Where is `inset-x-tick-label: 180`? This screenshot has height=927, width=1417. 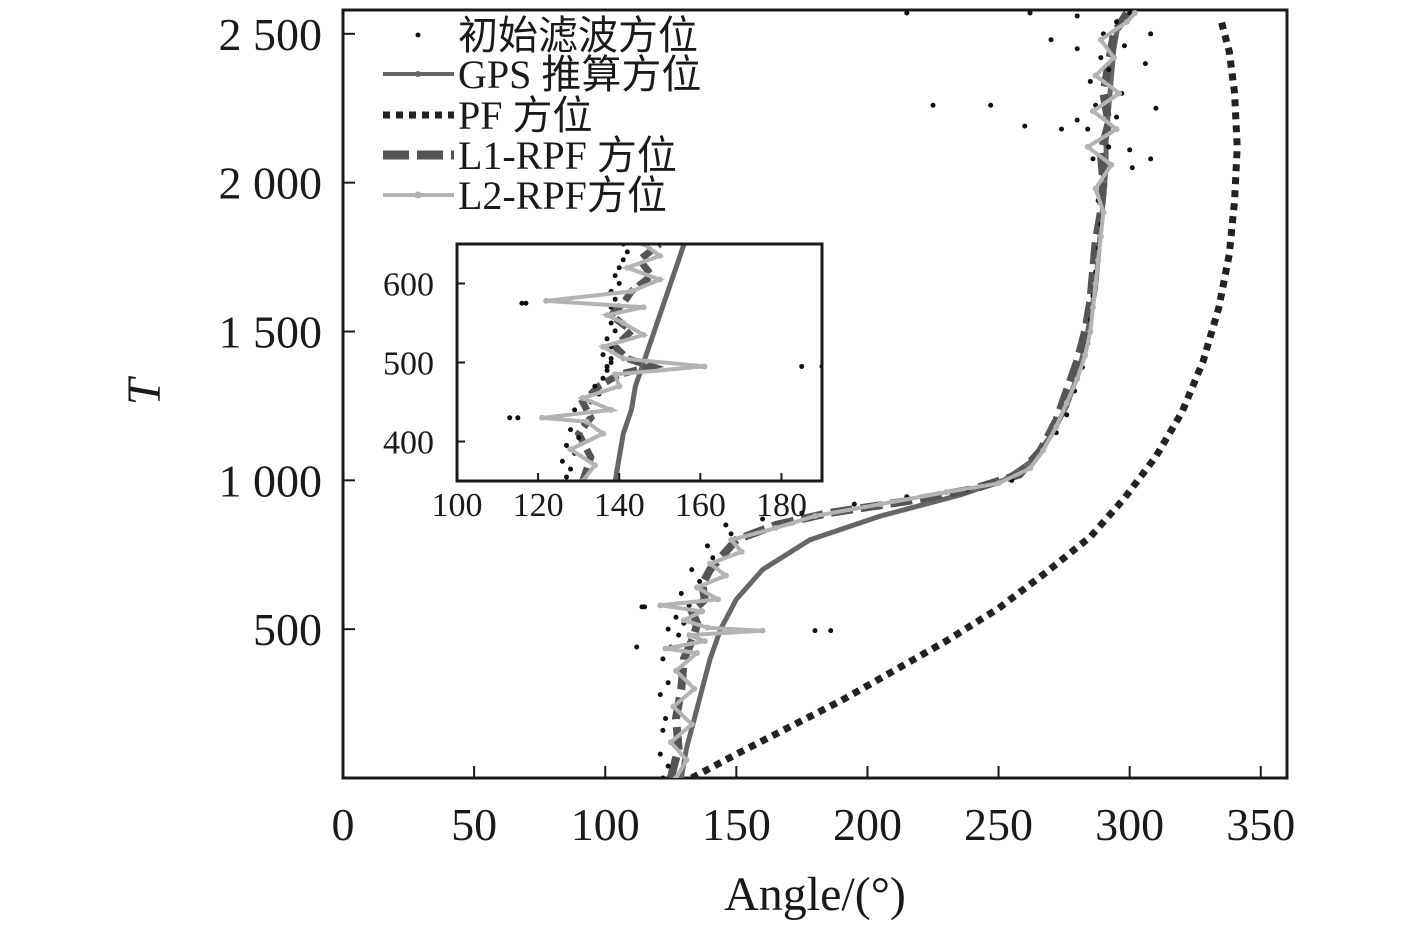 inset-x-tick-label: 180 is located at coordinates (781, 505).